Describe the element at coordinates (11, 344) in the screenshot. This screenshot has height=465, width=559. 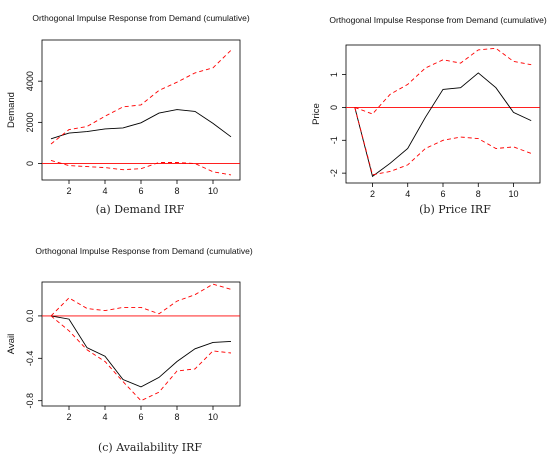
I see `y-axis-label: Avail` at that location.